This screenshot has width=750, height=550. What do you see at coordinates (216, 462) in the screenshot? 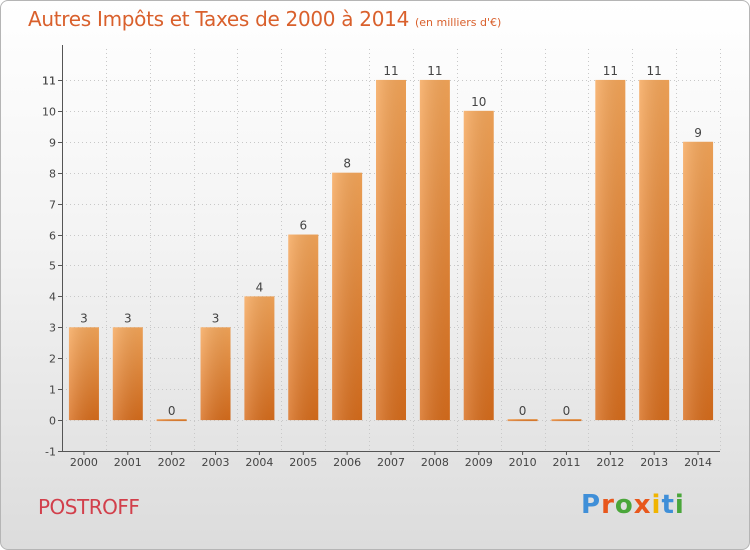
I see `x-tick-label: 2003` at bounding box center [216, 462].